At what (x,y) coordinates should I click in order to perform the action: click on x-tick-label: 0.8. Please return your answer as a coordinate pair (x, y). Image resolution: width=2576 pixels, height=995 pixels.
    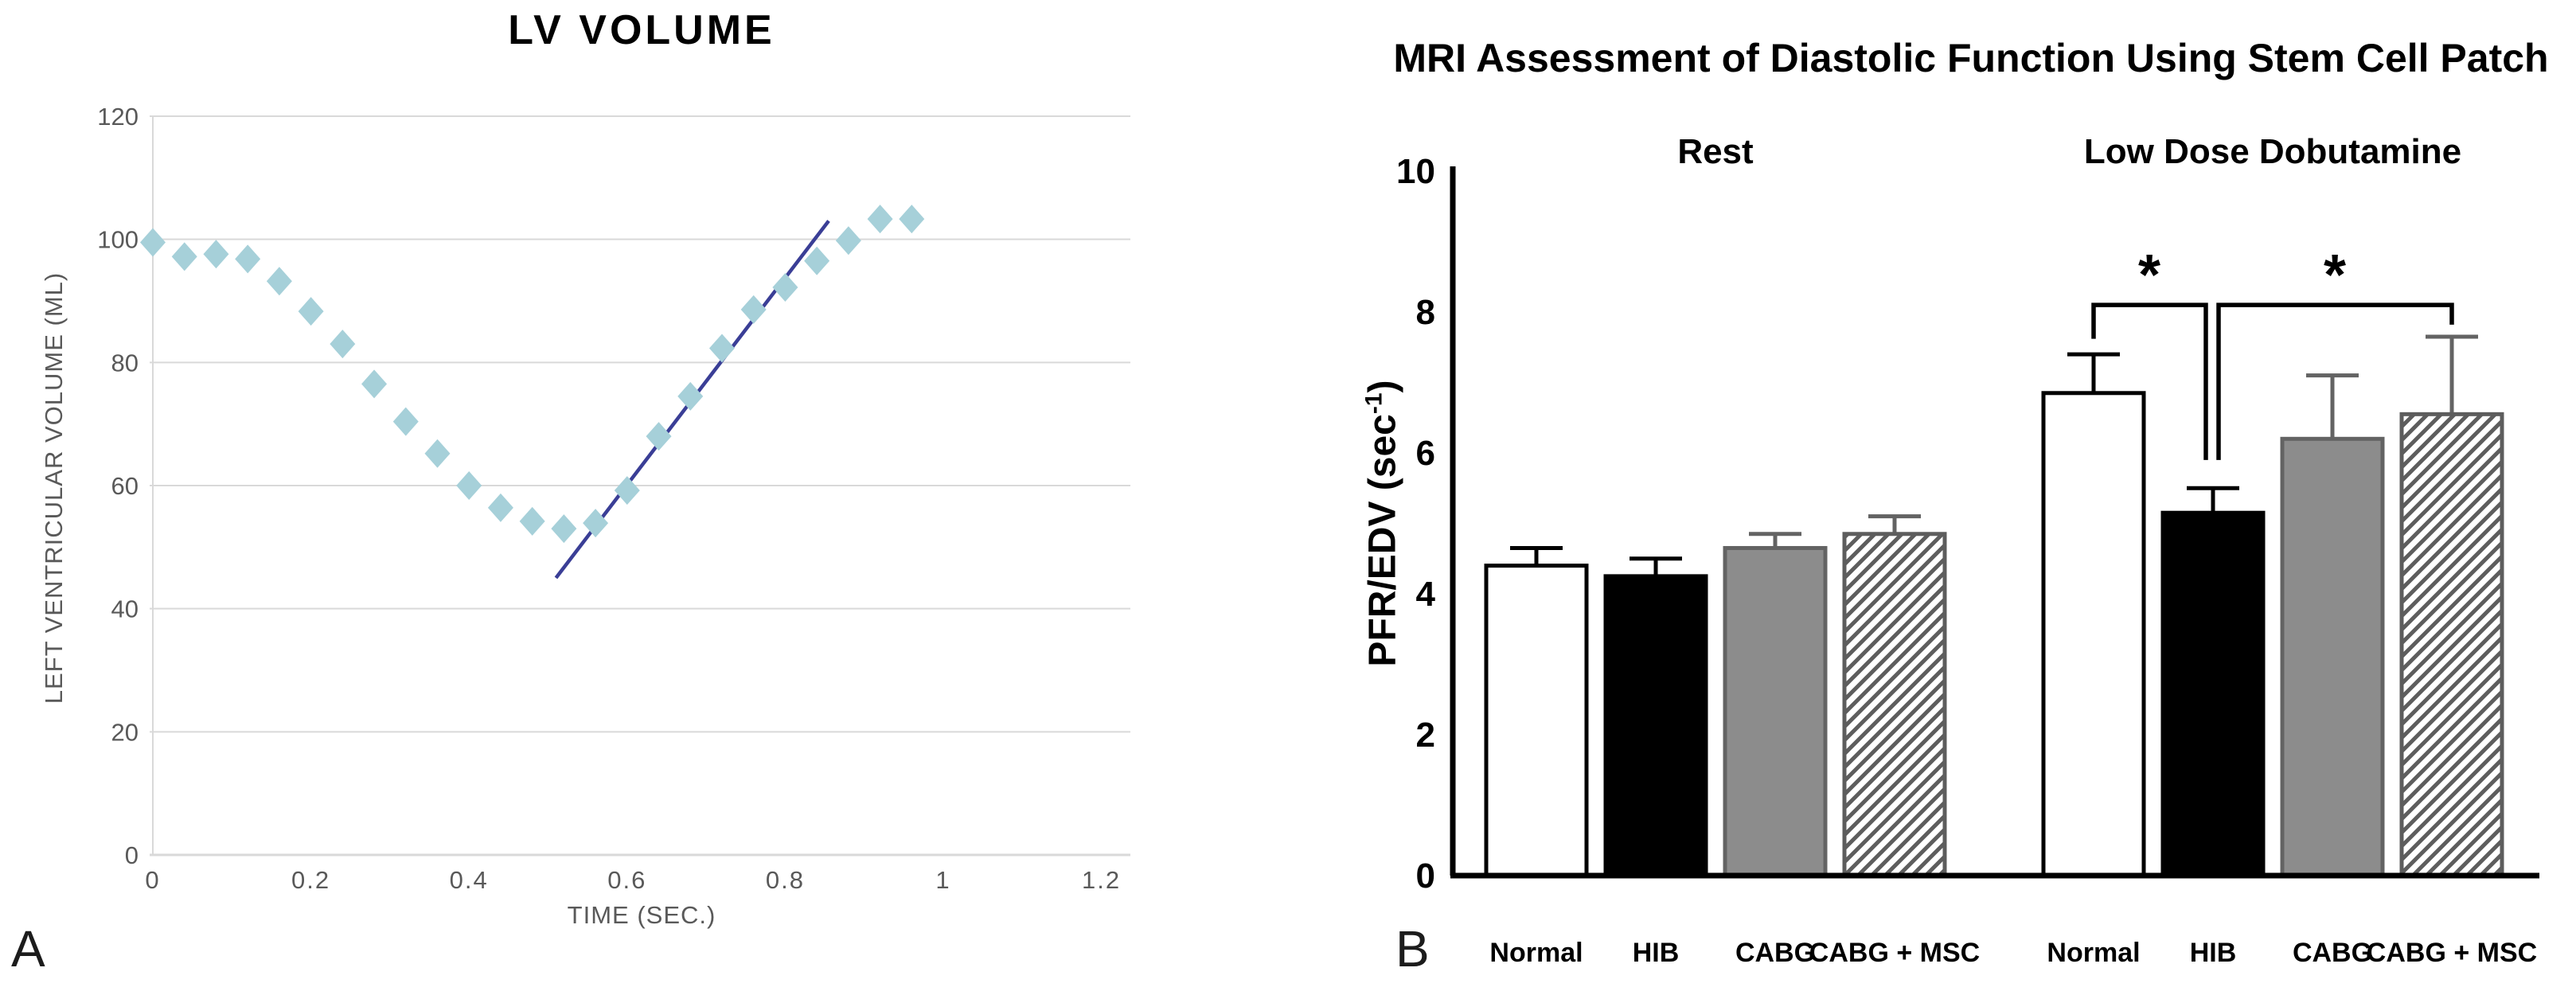
    Looking at the image, I should click on (785, 880).